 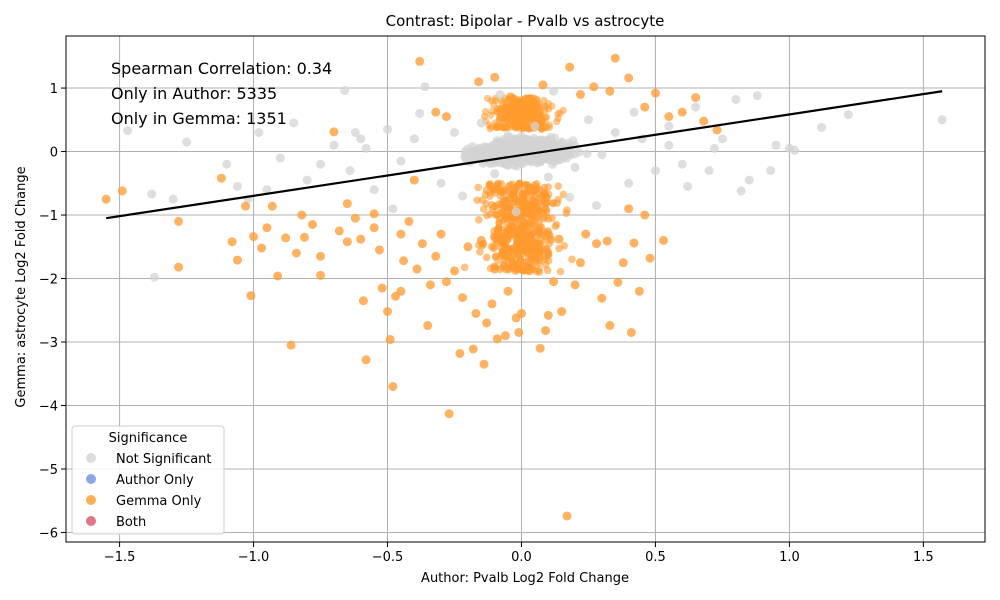 I want to click on y-axis-ticks: 1 0 −1 −2 −3 −4 −5 −6, so click(x=52, y=311).